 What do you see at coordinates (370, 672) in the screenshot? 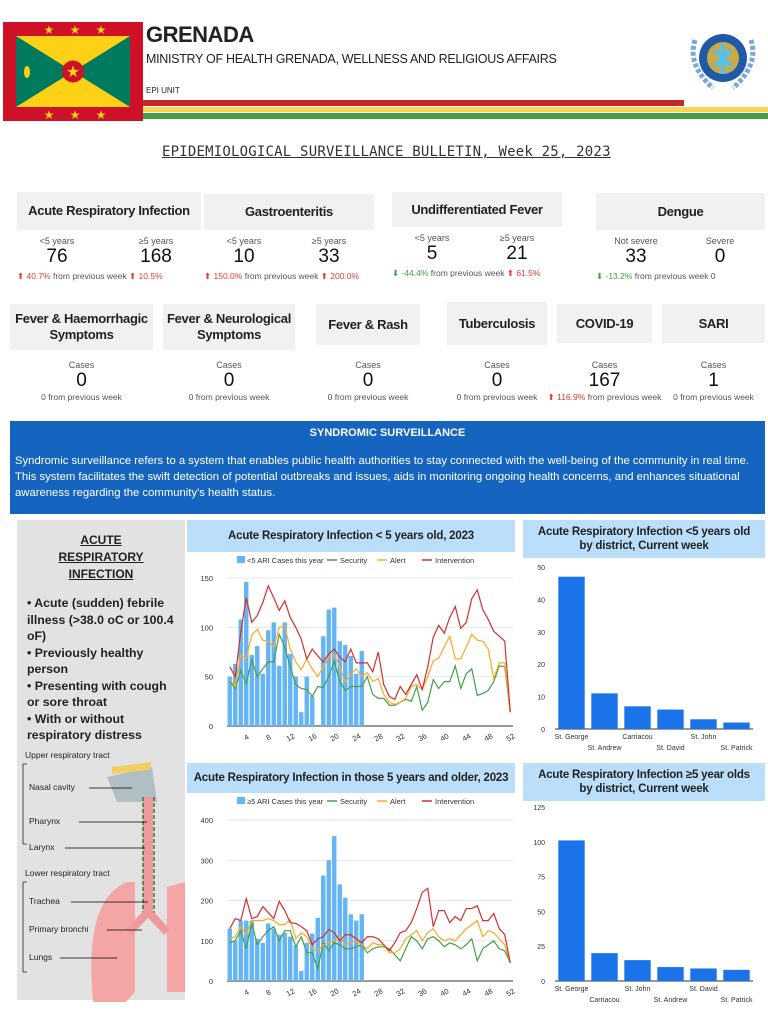
I see `line-security` at bounding box center [370, 672].